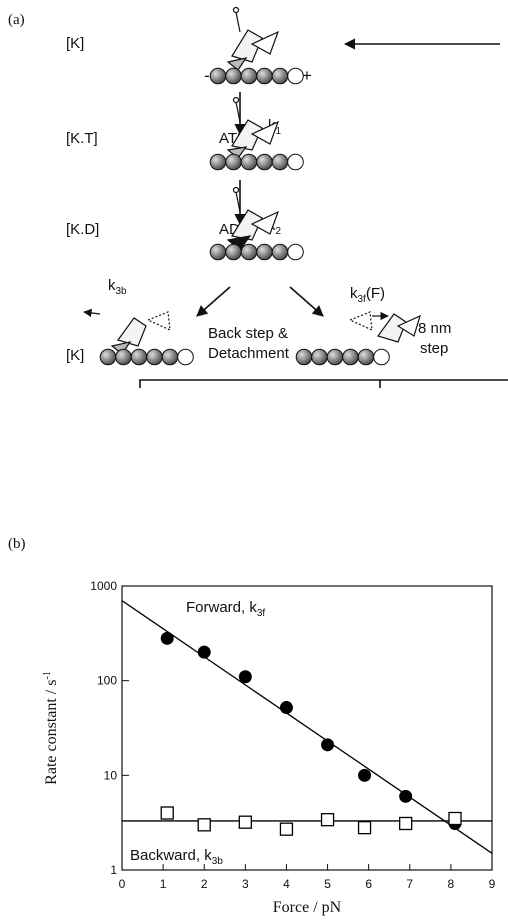 The height and width of the screenshot is (920, 508). Describe the element at coordinates (249, 353) in the screenshot. I see `step-label: Detachment` at that location.